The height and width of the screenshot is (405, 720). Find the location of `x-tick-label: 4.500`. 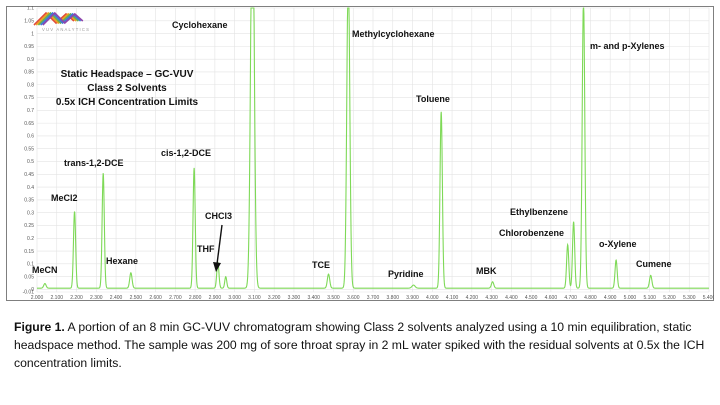

x-tick-label: 4.500 is located at coordinates (531, 298).